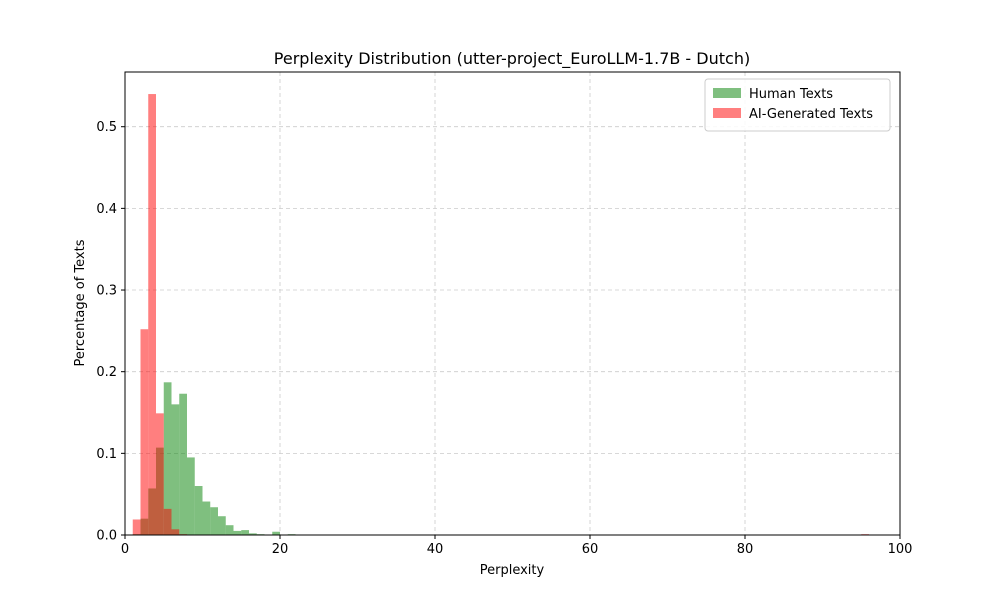 This screenshot has height=605, width=1000. I want to click on x-tick-label: 60, so click(590, 549).